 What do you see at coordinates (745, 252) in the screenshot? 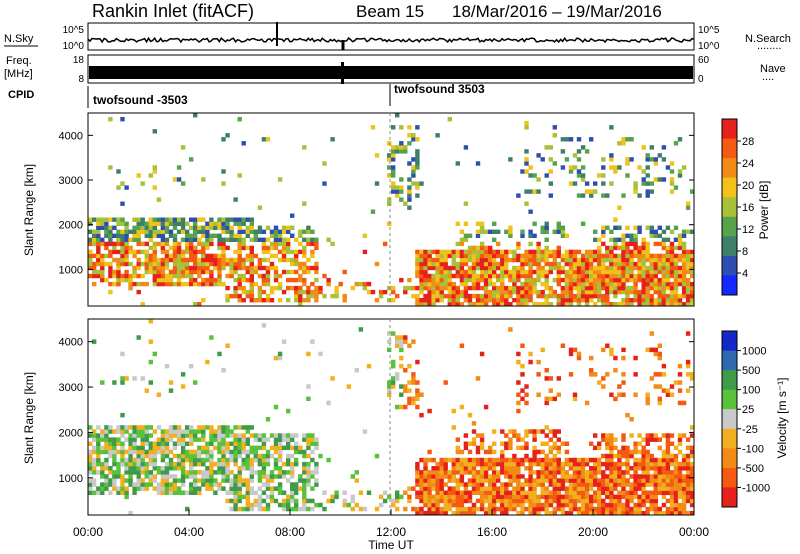
I see `power-colorbar-tick-label: 8` at bounding box center [745, 252].